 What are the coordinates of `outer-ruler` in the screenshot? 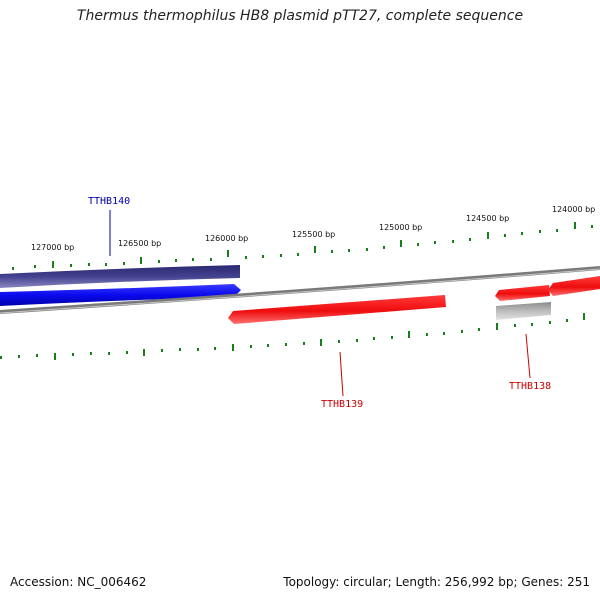 It's located at (302, 246).